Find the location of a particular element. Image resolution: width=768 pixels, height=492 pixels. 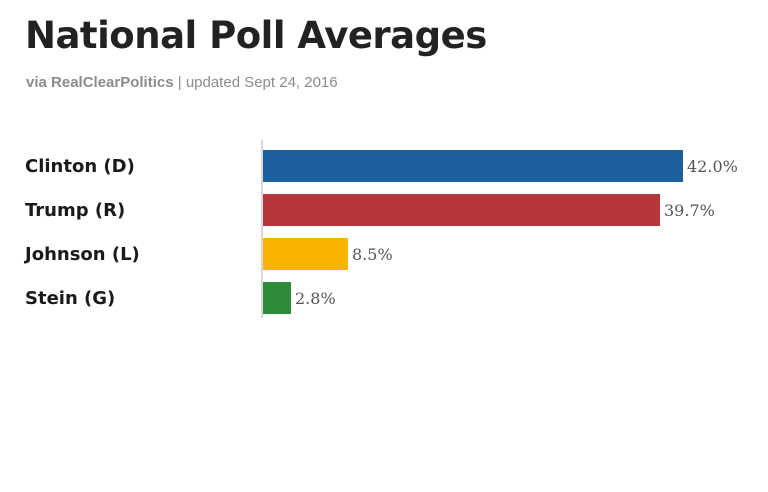

updated-date: updated Sept 24, 2016 is located at coordinates (261, 82).